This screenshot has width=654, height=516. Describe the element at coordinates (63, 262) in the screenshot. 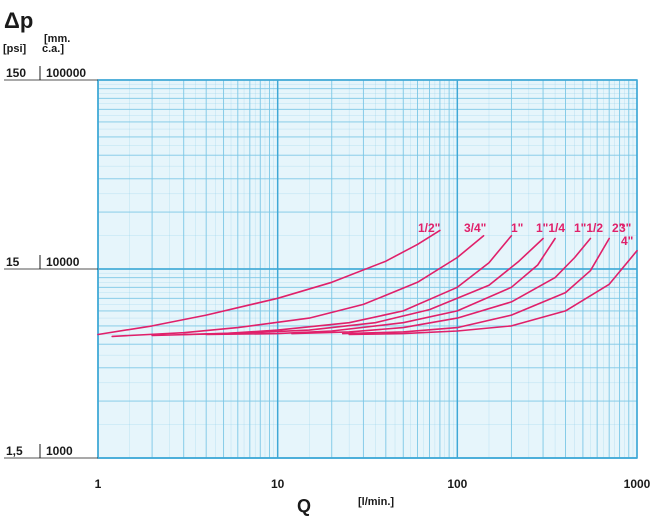

I see `y-tick-label-mmca: 10000` at that location.